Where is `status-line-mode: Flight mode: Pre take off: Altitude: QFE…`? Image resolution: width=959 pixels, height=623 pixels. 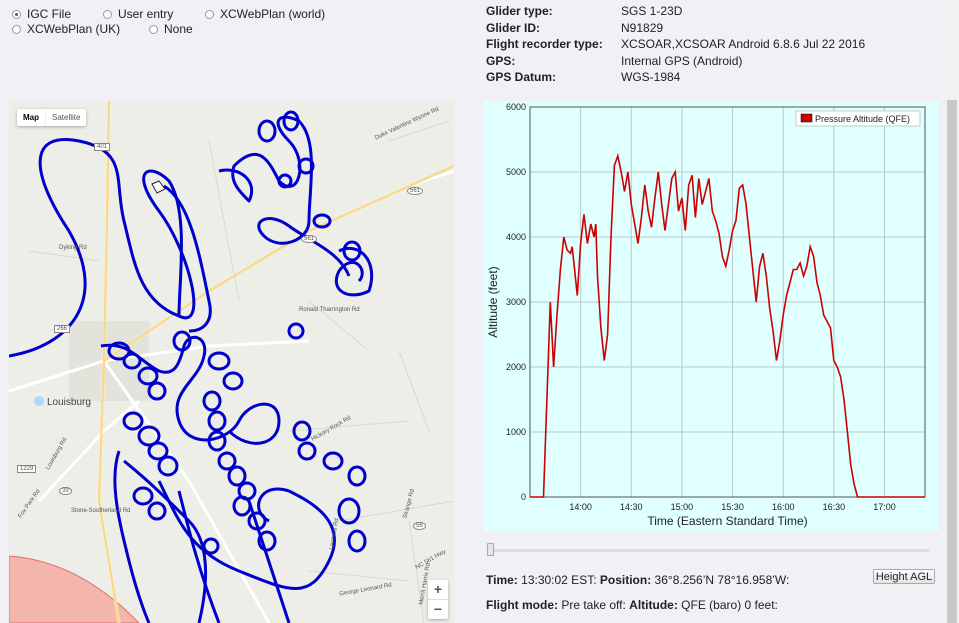 status-line-mode: Flight mode: Pre take off: Altitude: QFE… is located at coordinates (632, 605).